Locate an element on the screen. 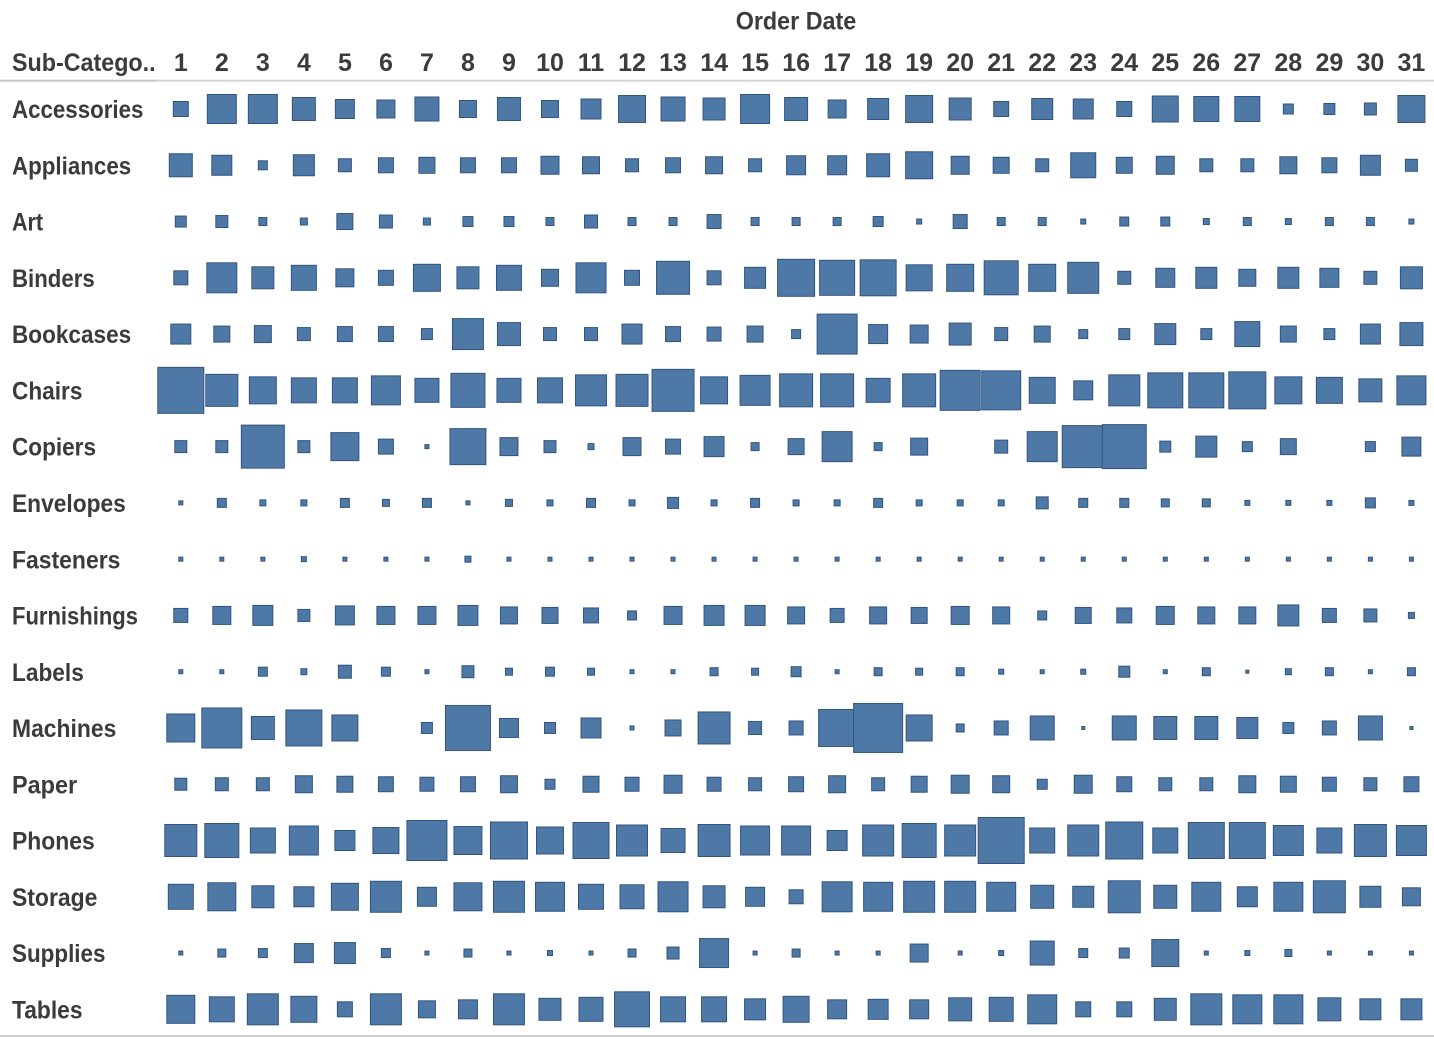 The image size is (1434, 1040). svg-text: Paper is located at coordinates (44, 785).